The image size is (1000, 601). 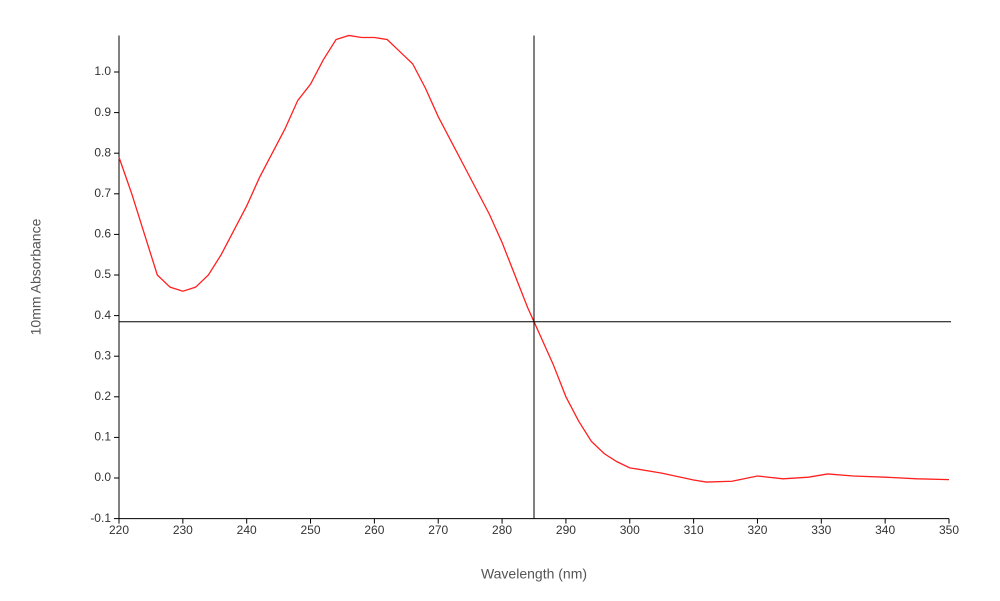 I want to click on y-tick-label: 0.2, so click(x=102, y=396).